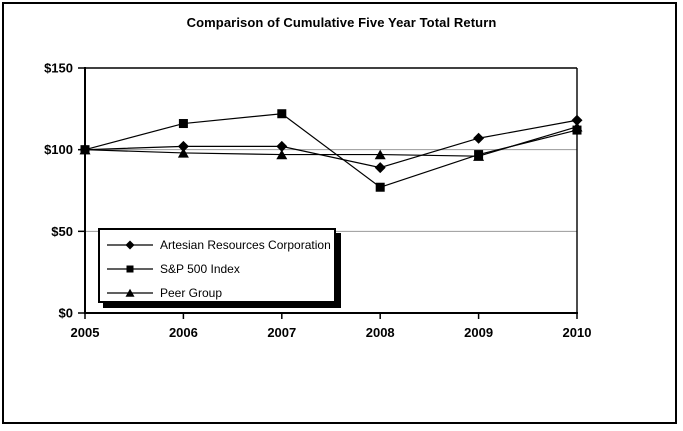 This screenshot has height=431, width=683. I want to click on y-tick-label-50: $50, so click(62, 231).